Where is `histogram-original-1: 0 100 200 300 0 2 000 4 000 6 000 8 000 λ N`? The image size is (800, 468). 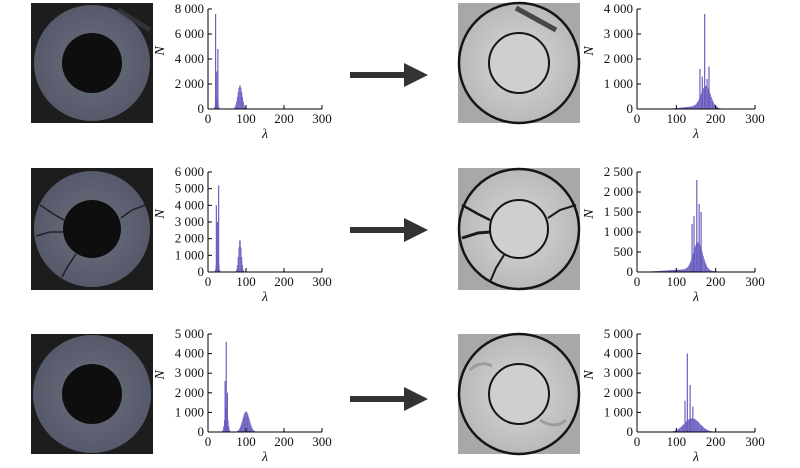 histogram-original-1: 0 100 200 300 0 2 000 4 000 6 000 8 000 λ N is located at coordinates (242, 71).